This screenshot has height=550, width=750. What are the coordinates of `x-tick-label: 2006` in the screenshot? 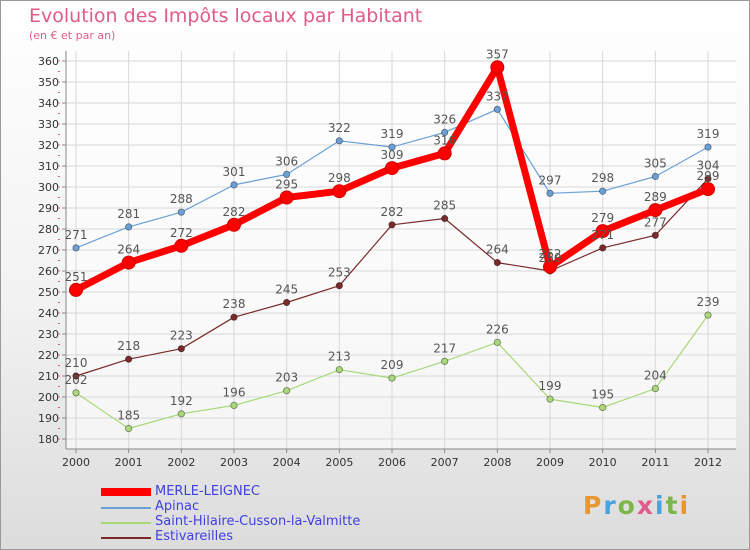 It's located at (392, 462).